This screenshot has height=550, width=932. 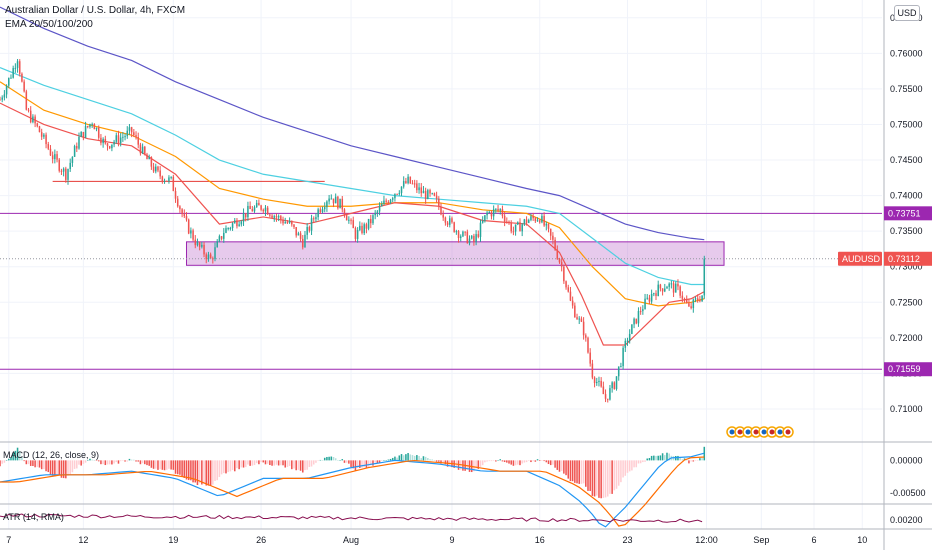 What do you see at coordinates (51, 455) in the screenshot?
I see `macd-legend: MACD (12, 26, close, 9)` at bounding box center [51, 455].